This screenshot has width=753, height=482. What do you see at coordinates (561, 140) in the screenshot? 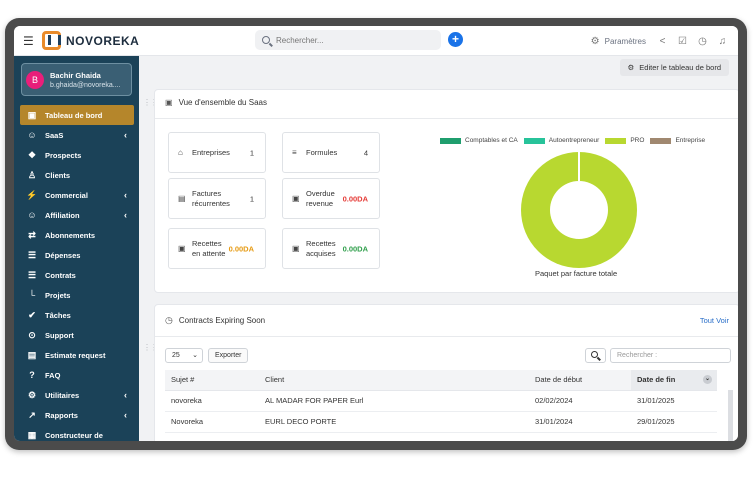
I see `legend-item: Autoentrepreneur` at bounding box center [561, 140].